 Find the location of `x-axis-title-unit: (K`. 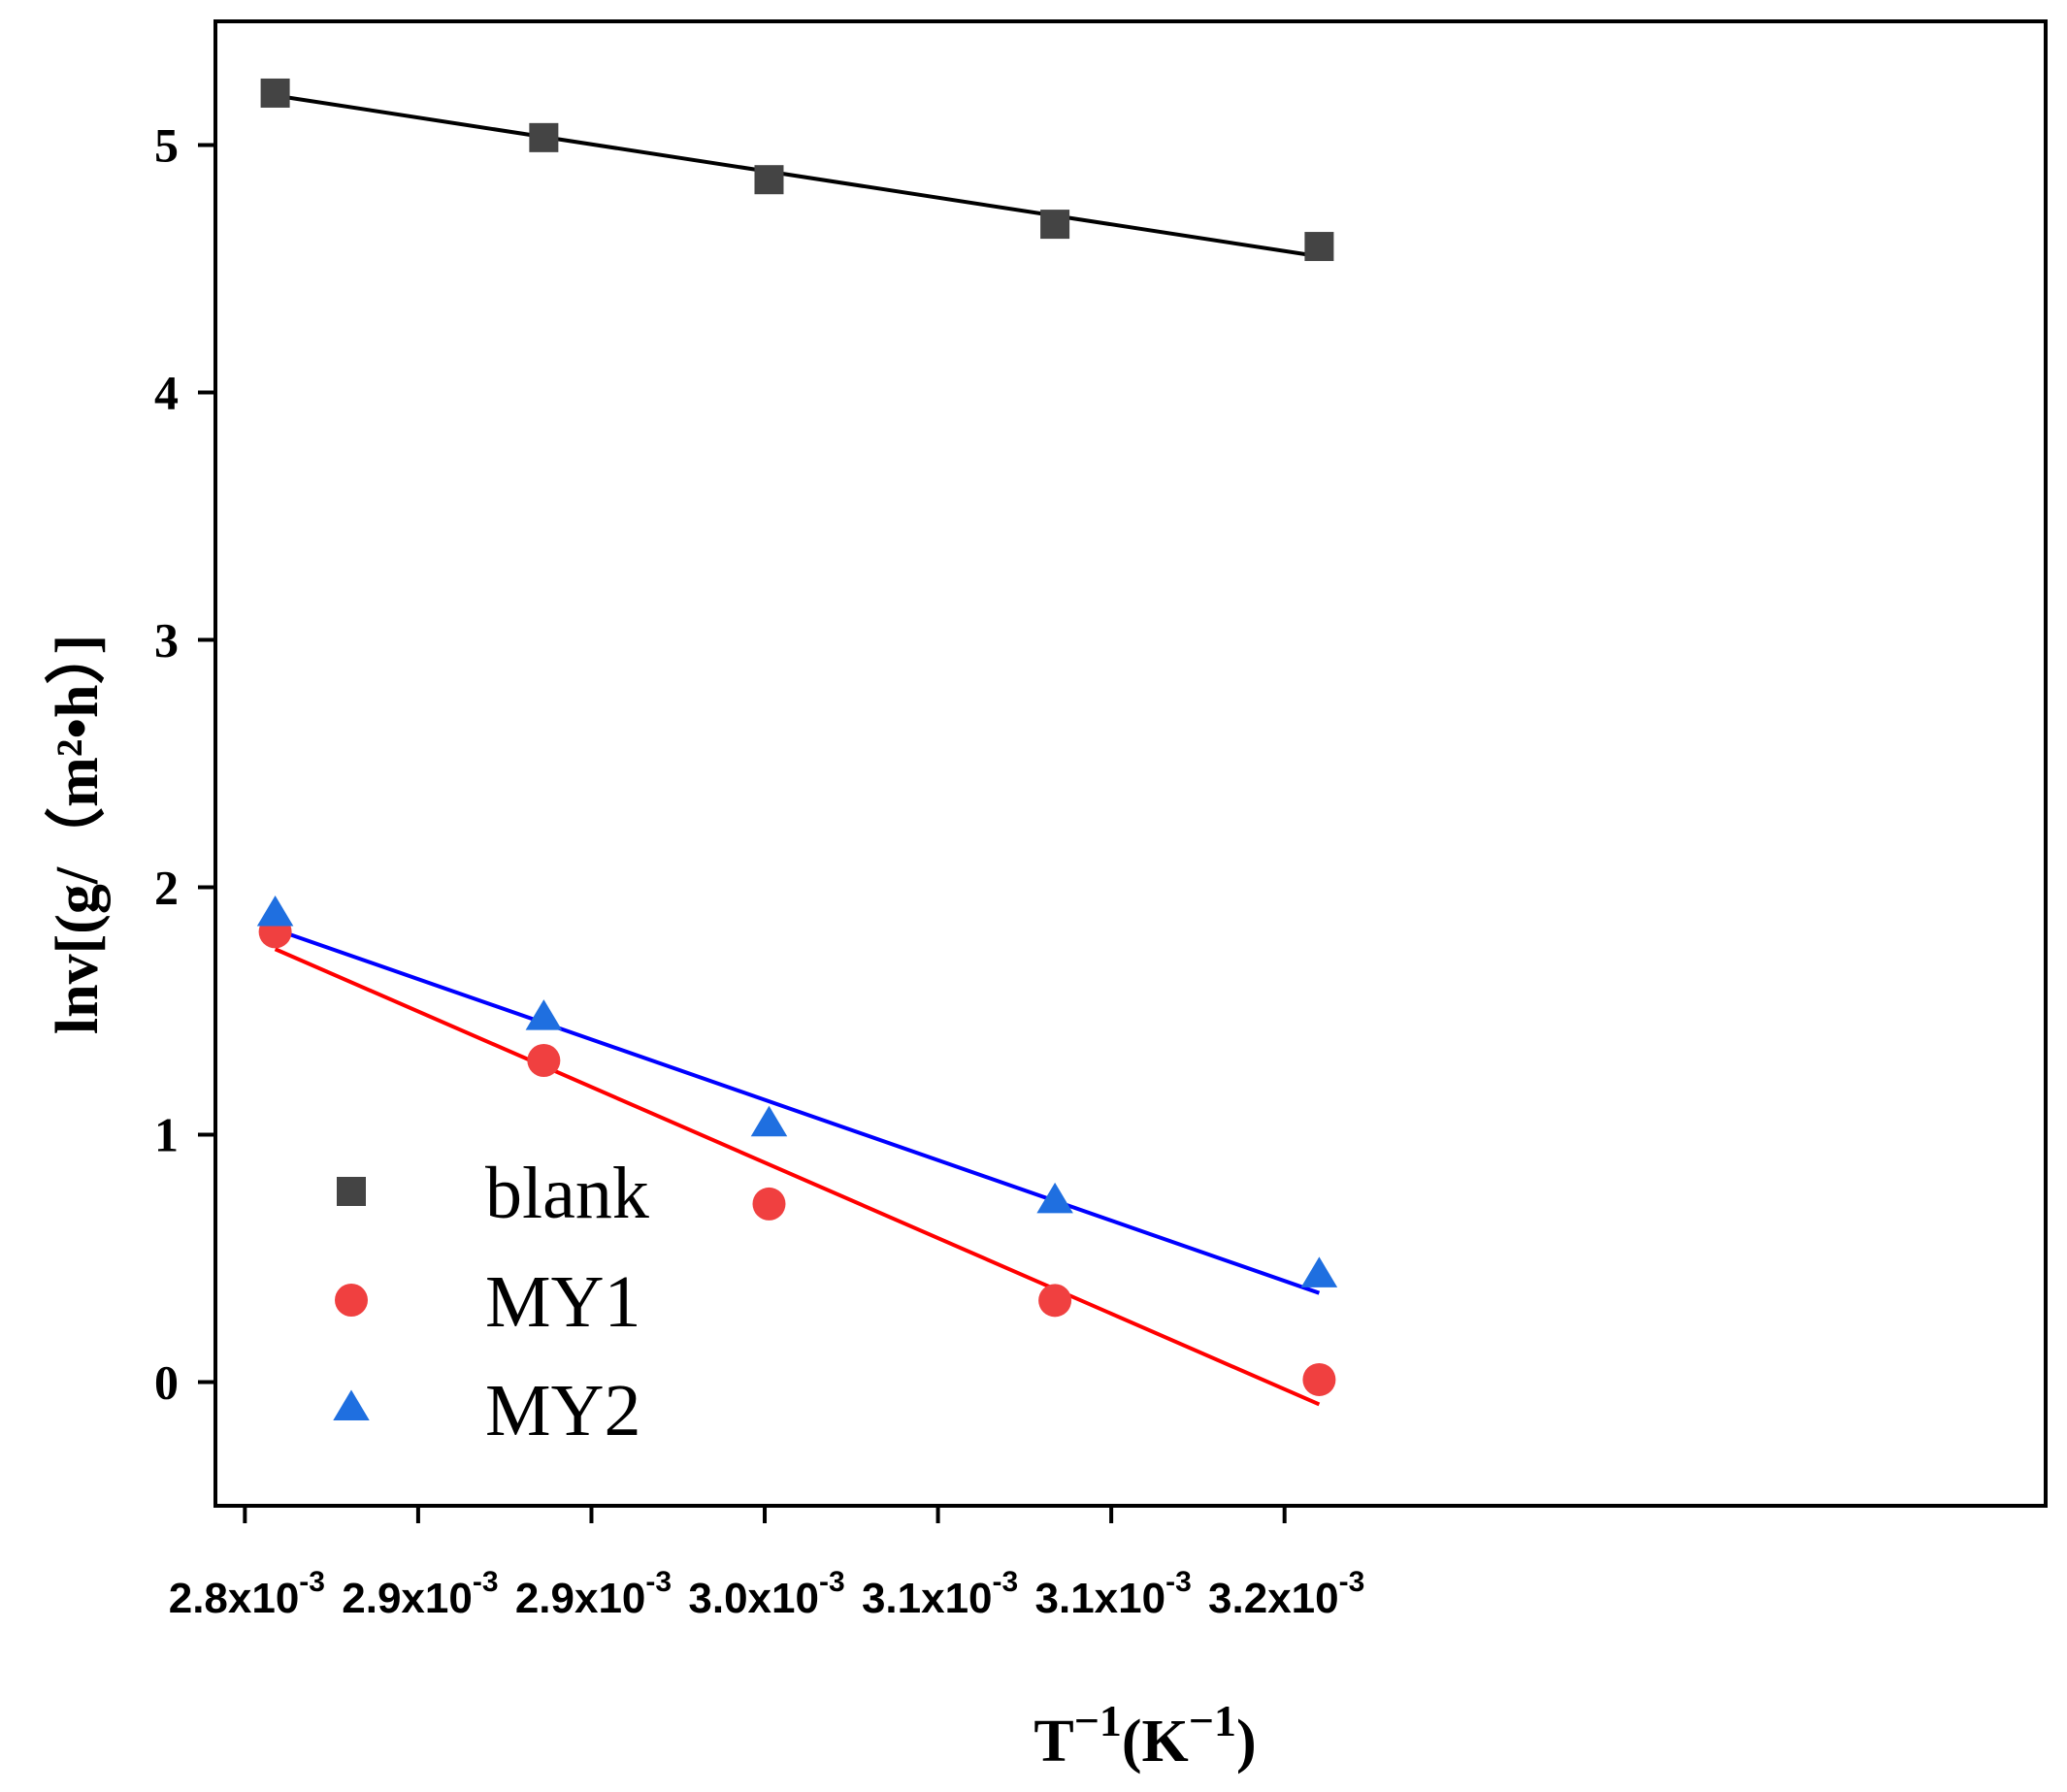

x-axis-title-unit: (K is located at coordinates (1155, 1742).